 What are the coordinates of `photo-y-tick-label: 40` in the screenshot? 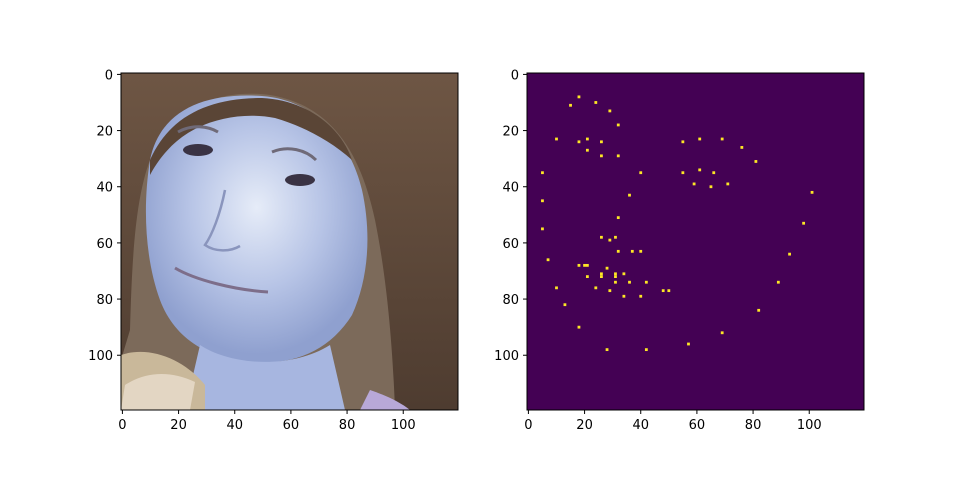 It's located at (104, 188).